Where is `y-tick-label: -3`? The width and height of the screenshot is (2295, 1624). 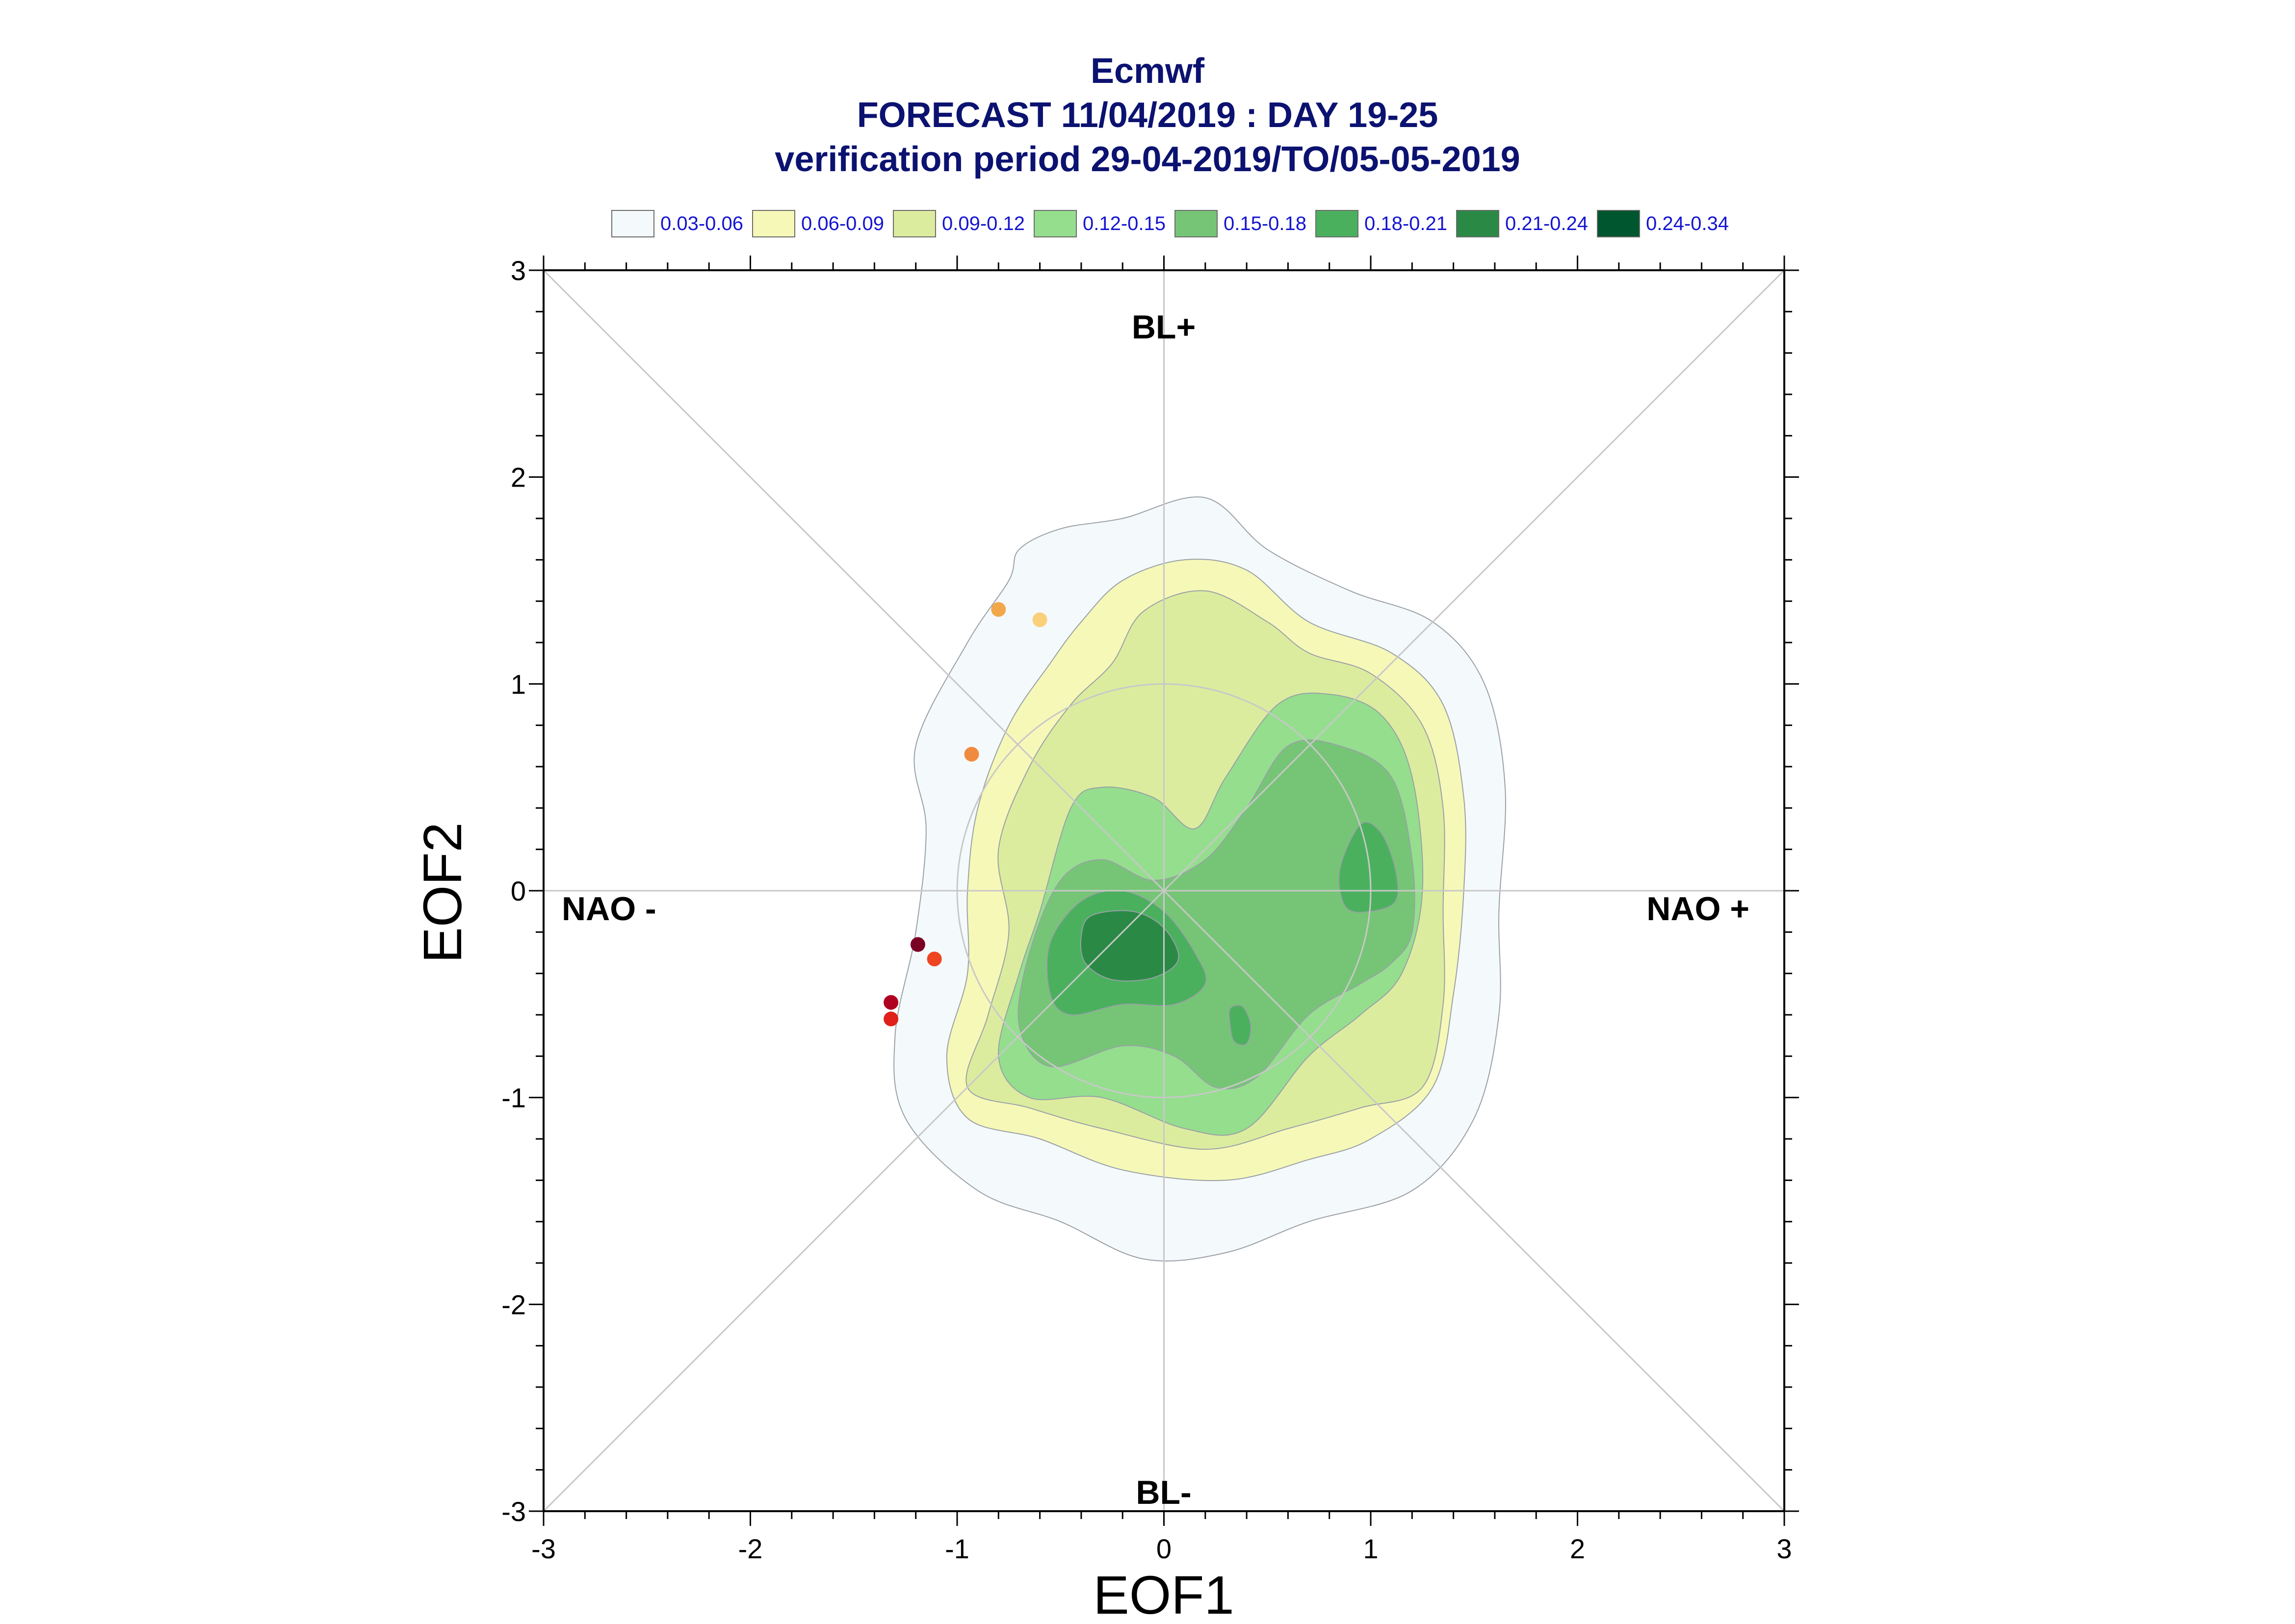
y-tick-label: -3 is located at coordinates (514, 1511).